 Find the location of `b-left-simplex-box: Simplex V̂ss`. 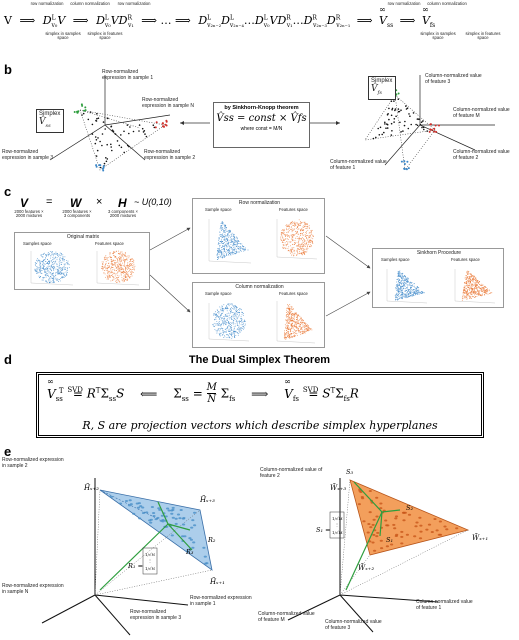

b-left-simplex-box: Simplex V̂ss is located at coordinates (50, 121).